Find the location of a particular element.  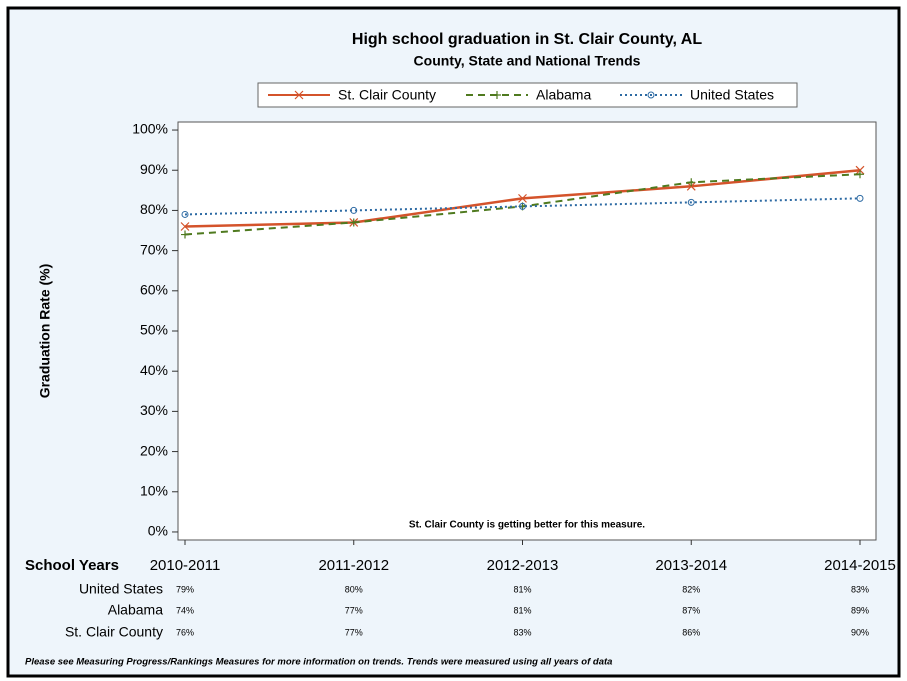

y-axis-label: Graduation Rate (%) is located at coordinates (45, 331).